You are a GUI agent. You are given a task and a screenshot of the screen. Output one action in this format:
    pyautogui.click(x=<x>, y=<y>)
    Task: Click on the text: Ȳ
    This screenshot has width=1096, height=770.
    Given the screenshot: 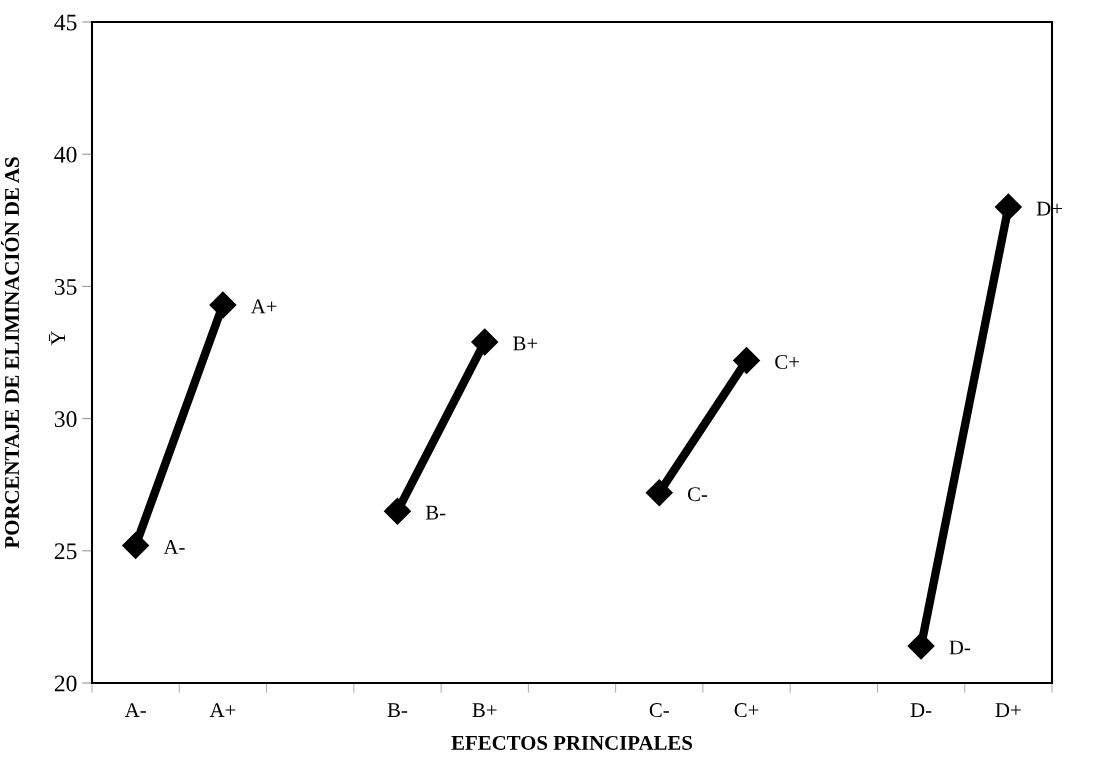 What is the action you would take?
    pyautogui.click(x=57, y=338)
    